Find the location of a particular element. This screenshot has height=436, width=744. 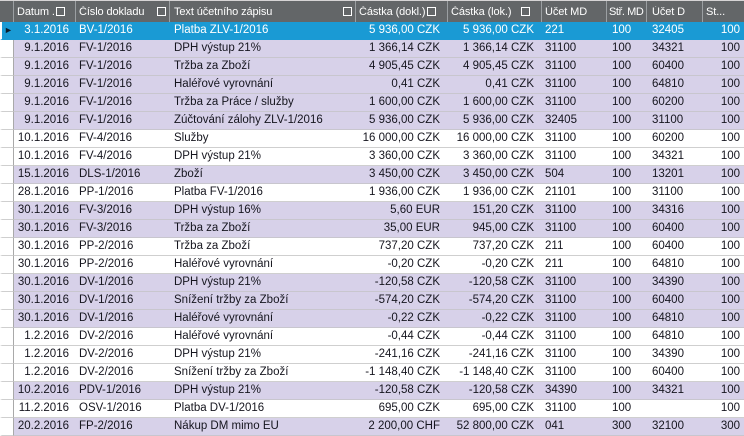

cell-datum: 20.2.2016 is located at coordinates (45, 427).